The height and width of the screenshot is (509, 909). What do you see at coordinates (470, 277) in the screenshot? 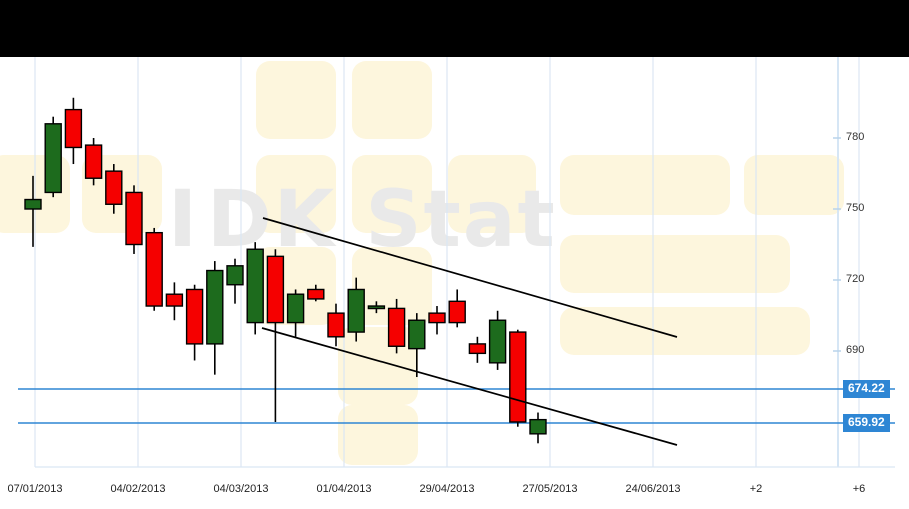
I see `trendline-upper-resistance` at bounding box center [470, 277].